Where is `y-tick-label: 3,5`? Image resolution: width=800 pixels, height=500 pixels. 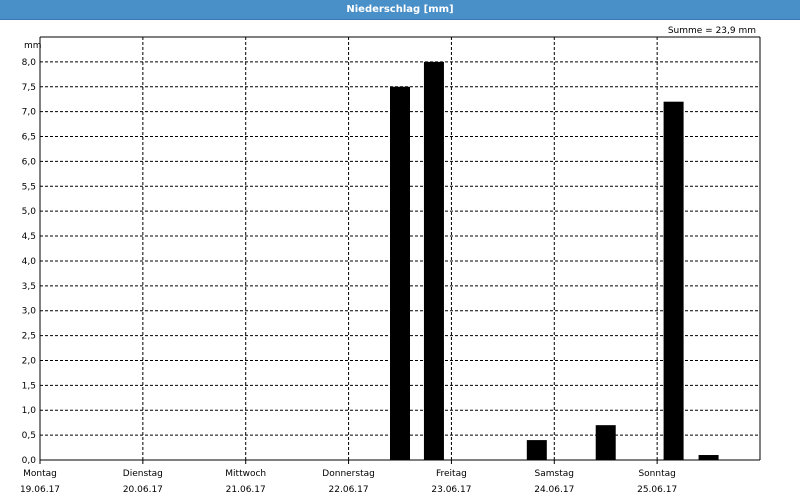
y-tick-label: 3,5 is located at coordinates (29, 287).